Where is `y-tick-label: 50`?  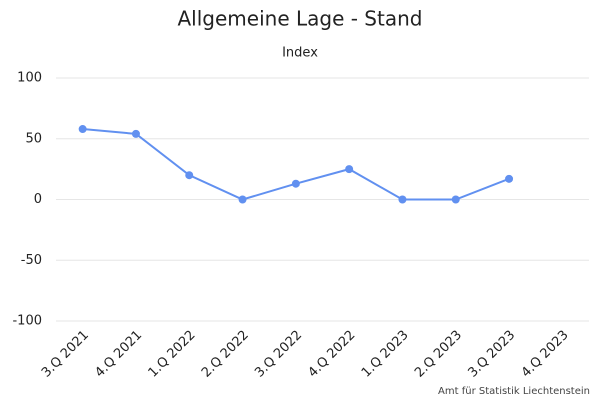
y-tick-label: 50 is located at coordinates (33, 138).